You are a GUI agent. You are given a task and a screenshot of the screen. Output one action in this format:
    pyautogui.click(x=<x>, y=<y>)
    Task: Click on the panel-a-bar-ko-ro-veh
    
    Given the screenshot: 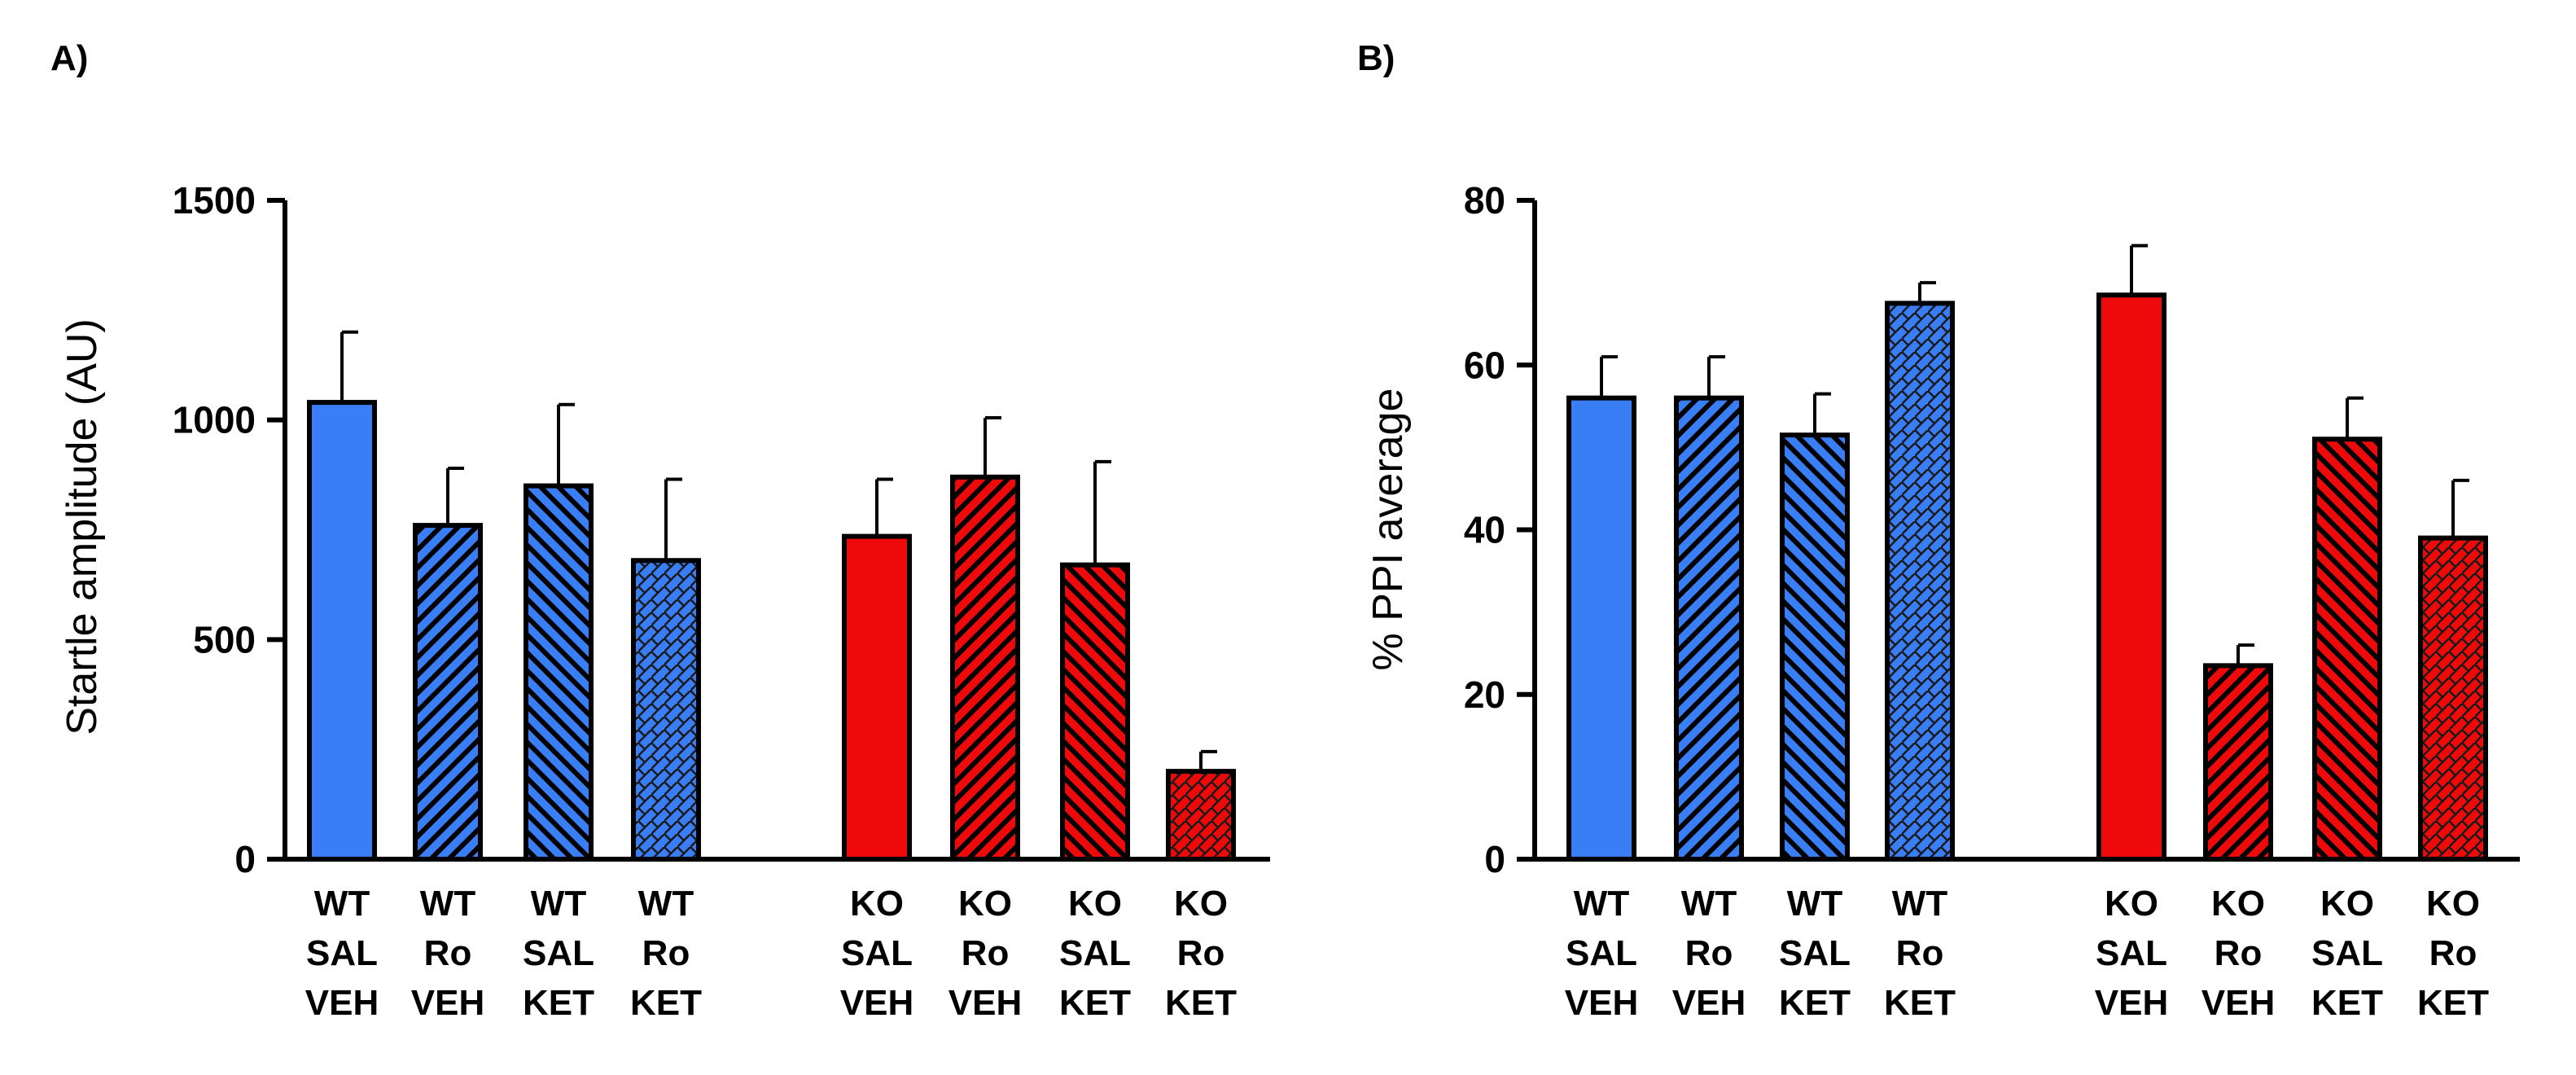 What is the action you would take?
    pyautogui.click(x=985, y=668)
    